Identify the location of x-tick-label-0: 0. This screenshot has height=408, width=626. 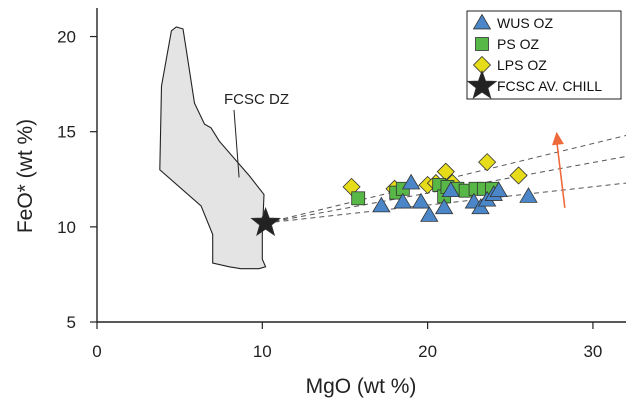
(96, 351).